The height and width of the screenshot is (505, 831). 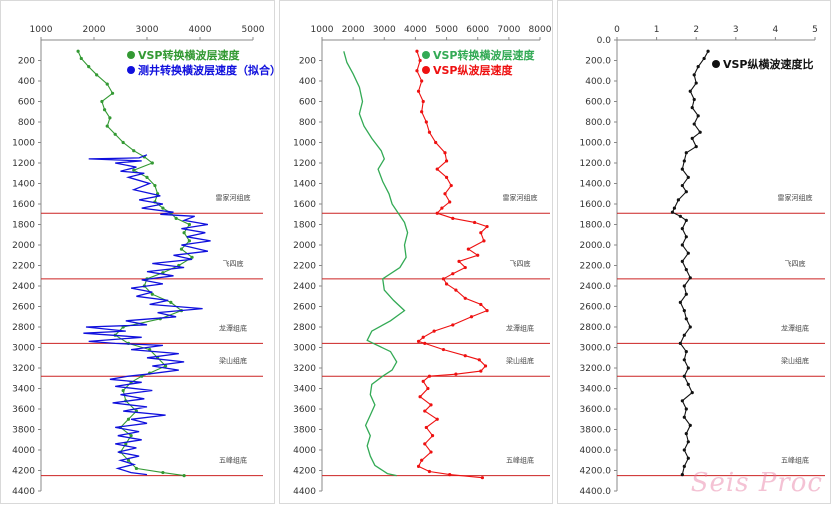 I want to click on y-tick-label: 1000.0, so click(x=596, y=144).